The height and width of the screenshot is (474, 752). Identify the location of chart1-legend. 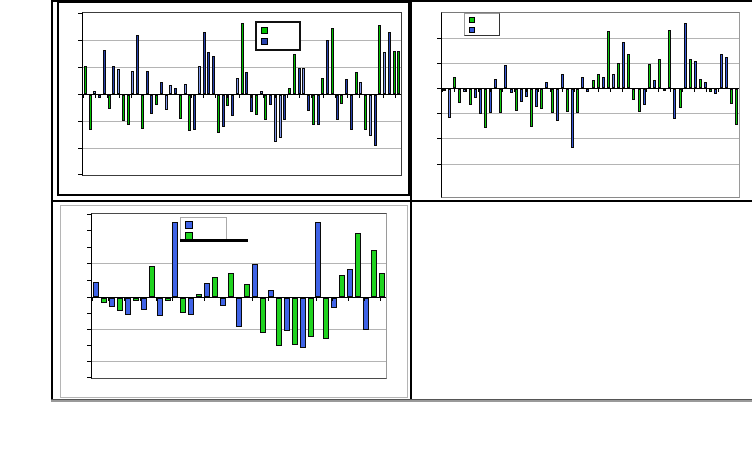
(278, 36).